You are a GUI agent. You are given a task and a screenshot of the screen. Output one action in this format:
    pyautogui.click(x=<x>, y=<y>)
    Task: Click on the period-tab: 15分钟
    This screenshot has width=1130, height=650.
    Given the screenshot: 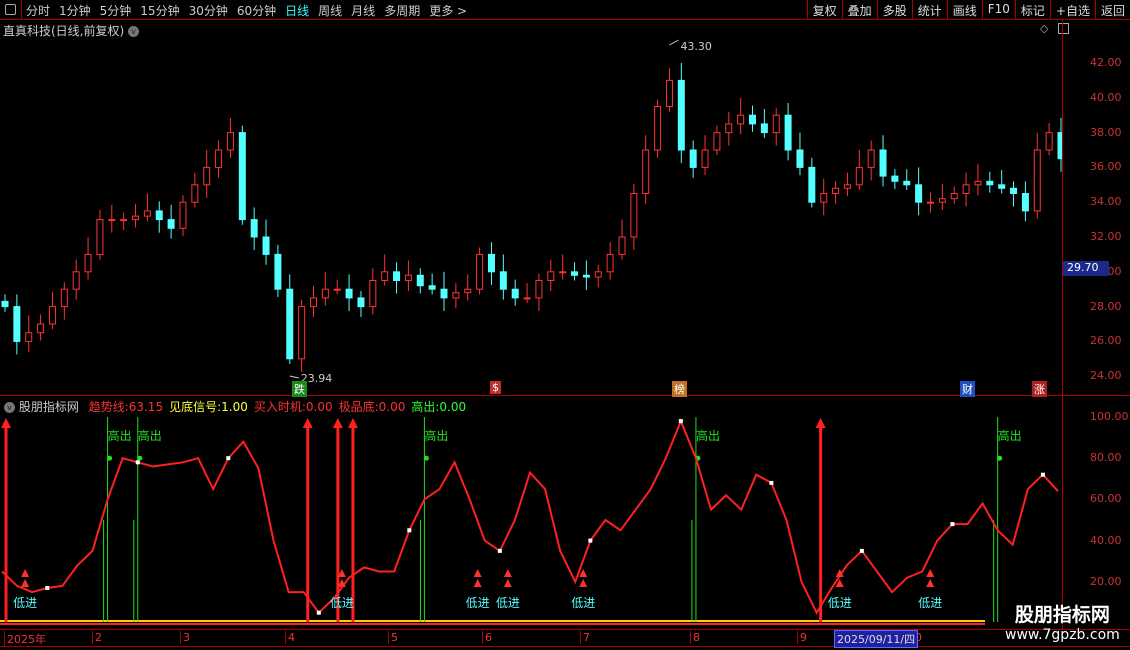 What is the action you would take?
    pyautogui.click(x=160, y=11)
    